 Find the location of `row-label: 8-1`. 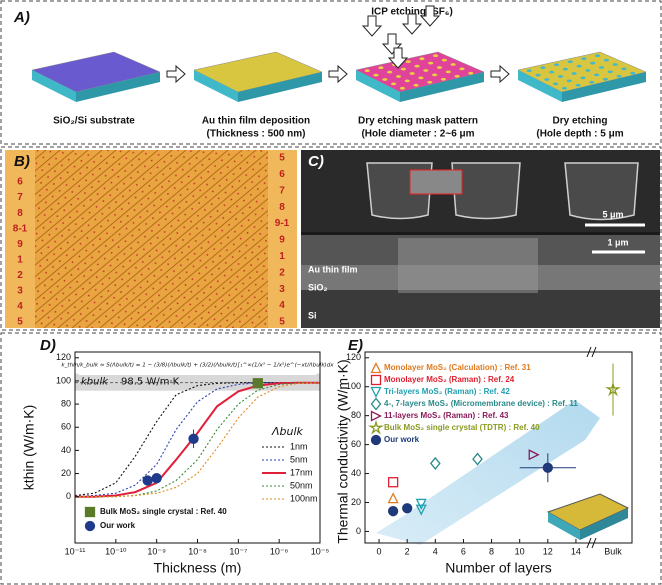

row-label: 8-1 is located at coordinates (20, 228).